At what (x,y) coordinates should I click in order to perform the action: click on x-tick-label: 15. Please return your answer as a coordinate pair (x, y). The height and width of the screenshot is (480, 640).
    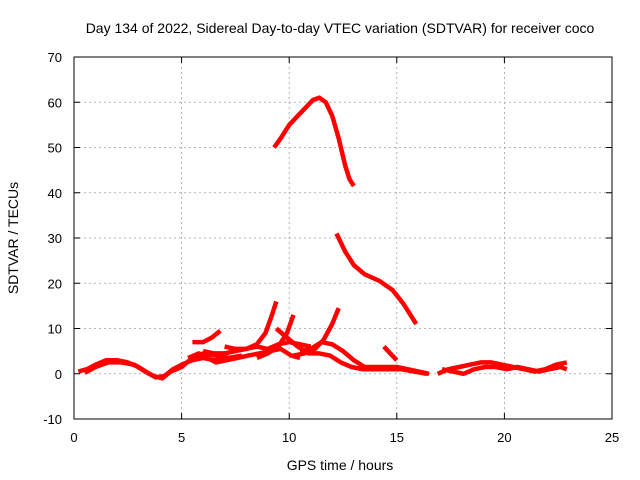
    Looking at the image, I should click on (397, 437).